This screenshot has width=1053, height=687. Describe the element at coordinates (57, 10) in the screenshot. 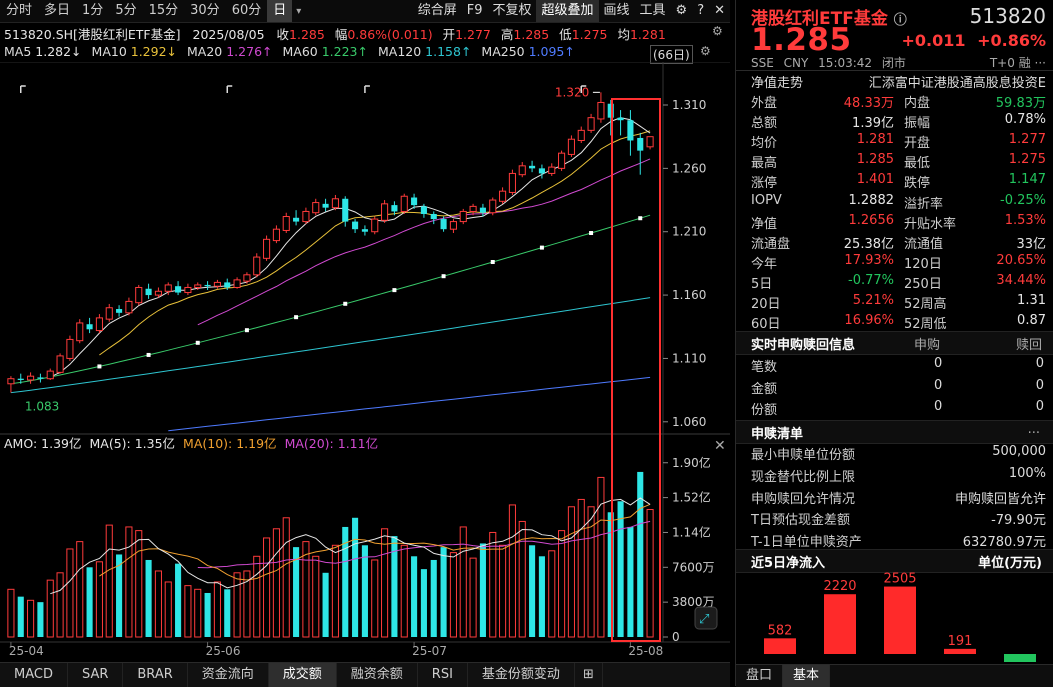

I see `period-tab: 多日` at that location.